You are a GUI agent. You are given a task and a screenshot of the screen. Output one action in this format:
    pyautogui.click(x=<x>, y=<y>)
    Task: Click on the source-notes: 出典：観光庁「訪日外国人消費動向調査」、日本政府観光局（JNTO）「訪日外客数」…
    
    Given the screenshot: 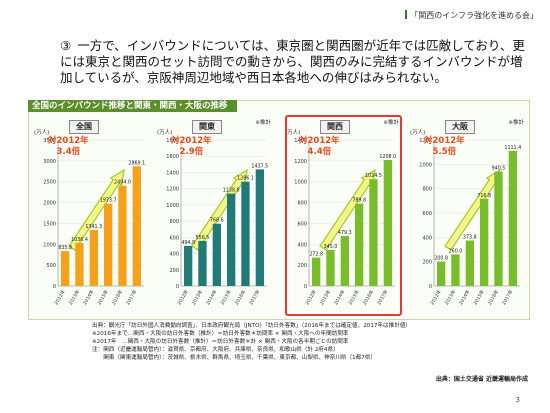 What is the action you would take?
    pyautogui.click(x=312, y=342)
    